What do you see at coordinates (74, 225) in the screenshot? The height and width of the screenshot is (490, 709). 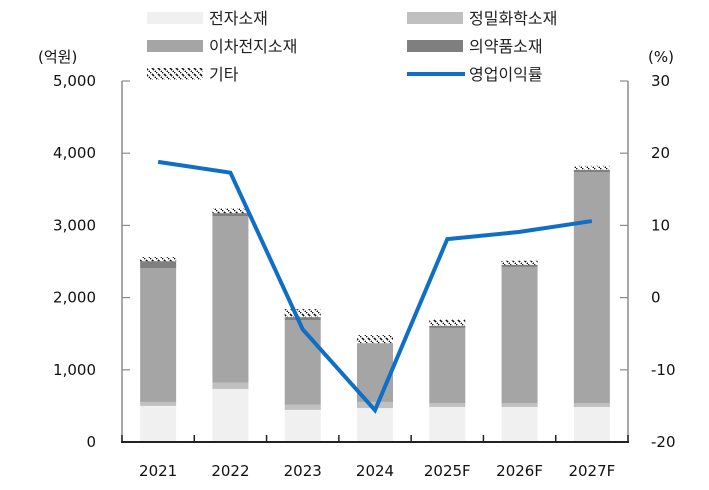 I see `left-axis-tick-label: 3,000` at bounding box center [74, 225].